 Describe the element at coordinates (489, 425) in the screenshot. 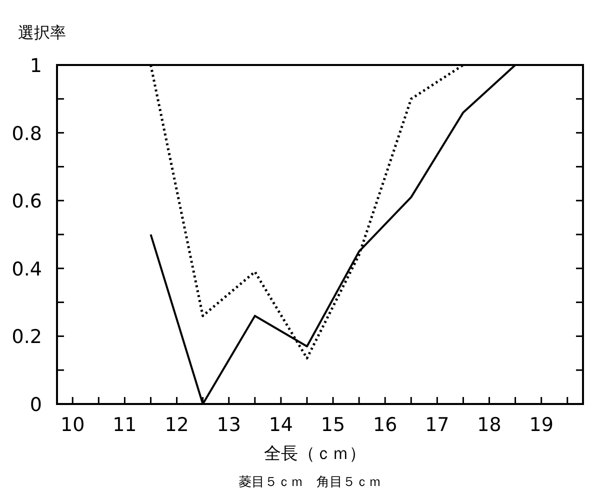

I see `x-tick-label: 18` at that location.